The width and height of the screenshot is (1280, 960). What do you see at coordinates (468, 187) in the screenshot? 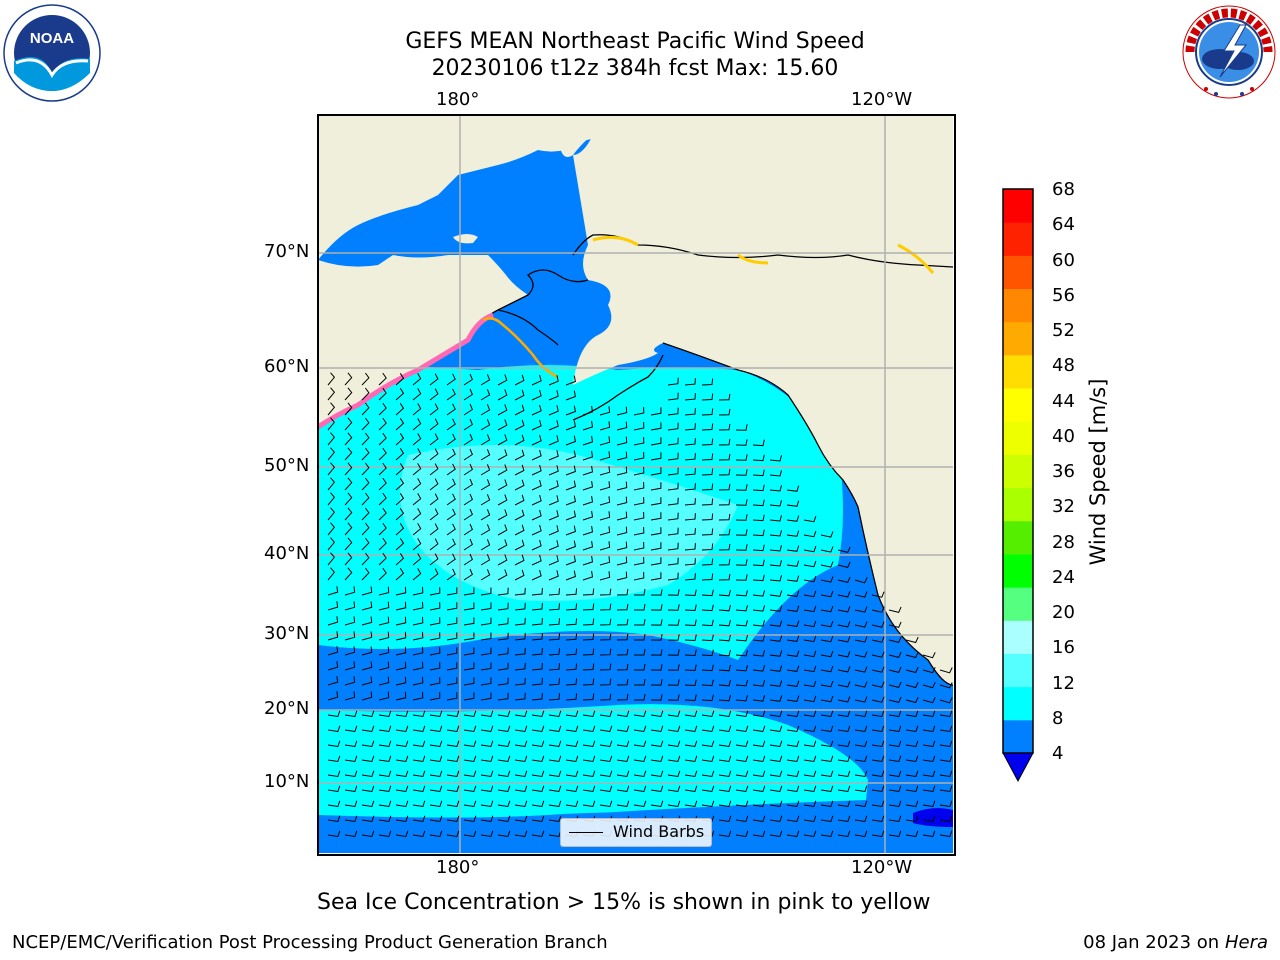
I see `land-siberia-coast` at bounding box center [468, 187].